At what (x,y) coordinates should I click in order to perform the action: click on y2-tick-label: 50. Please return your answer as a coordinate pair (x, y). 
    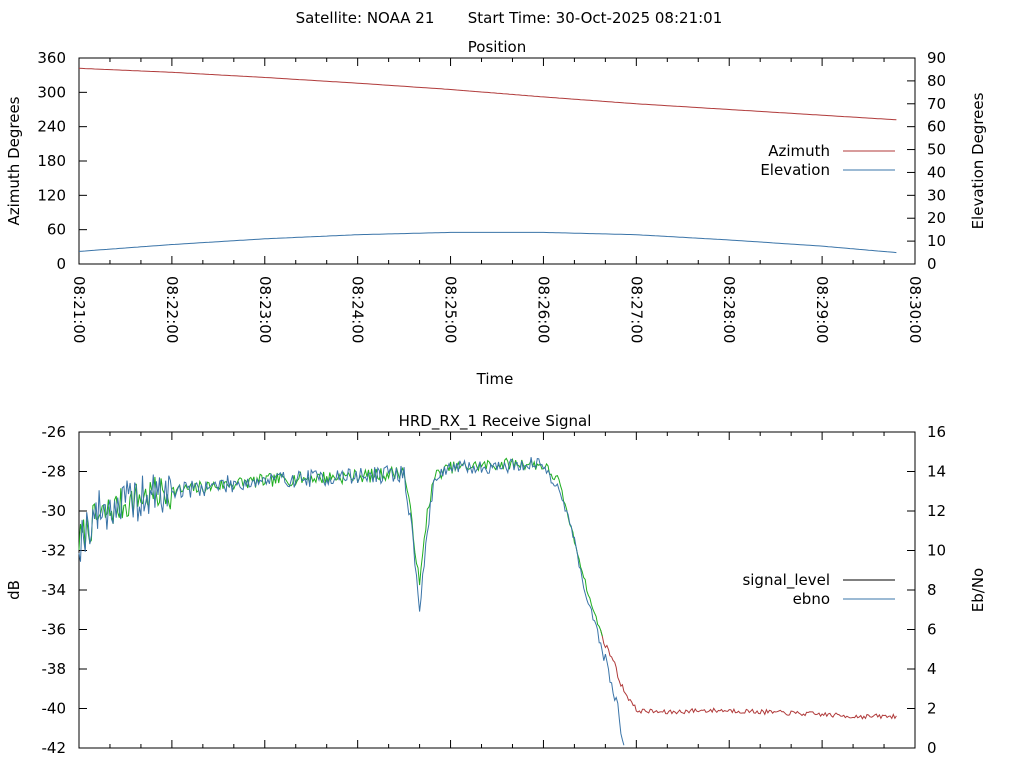
    Looking at the image, I should click on (936, 150).